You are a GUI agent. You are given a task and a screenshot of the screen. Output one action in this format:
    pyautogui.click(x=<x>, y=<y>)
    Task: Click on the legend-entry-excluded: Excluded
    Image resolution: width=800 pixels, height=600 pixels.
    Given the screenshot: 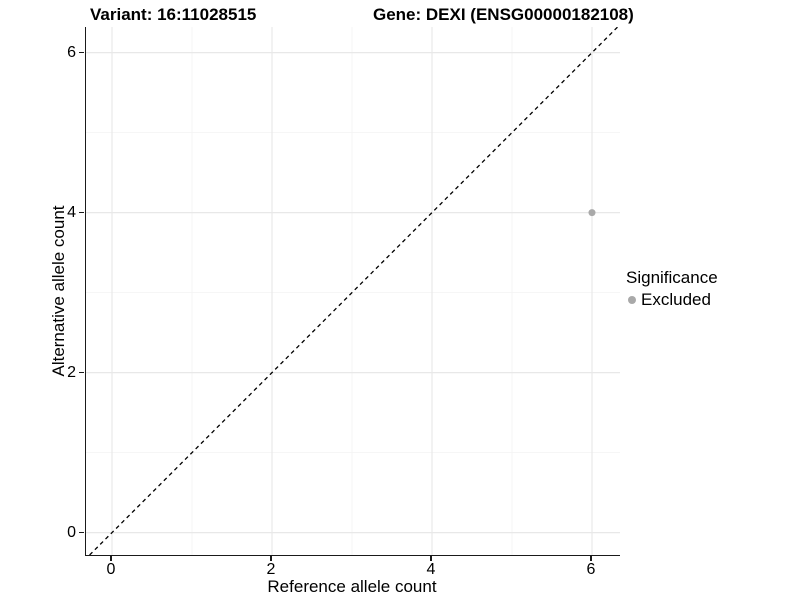 What is the action you would take?
    pyautogui.click(x=673, y=300)
    